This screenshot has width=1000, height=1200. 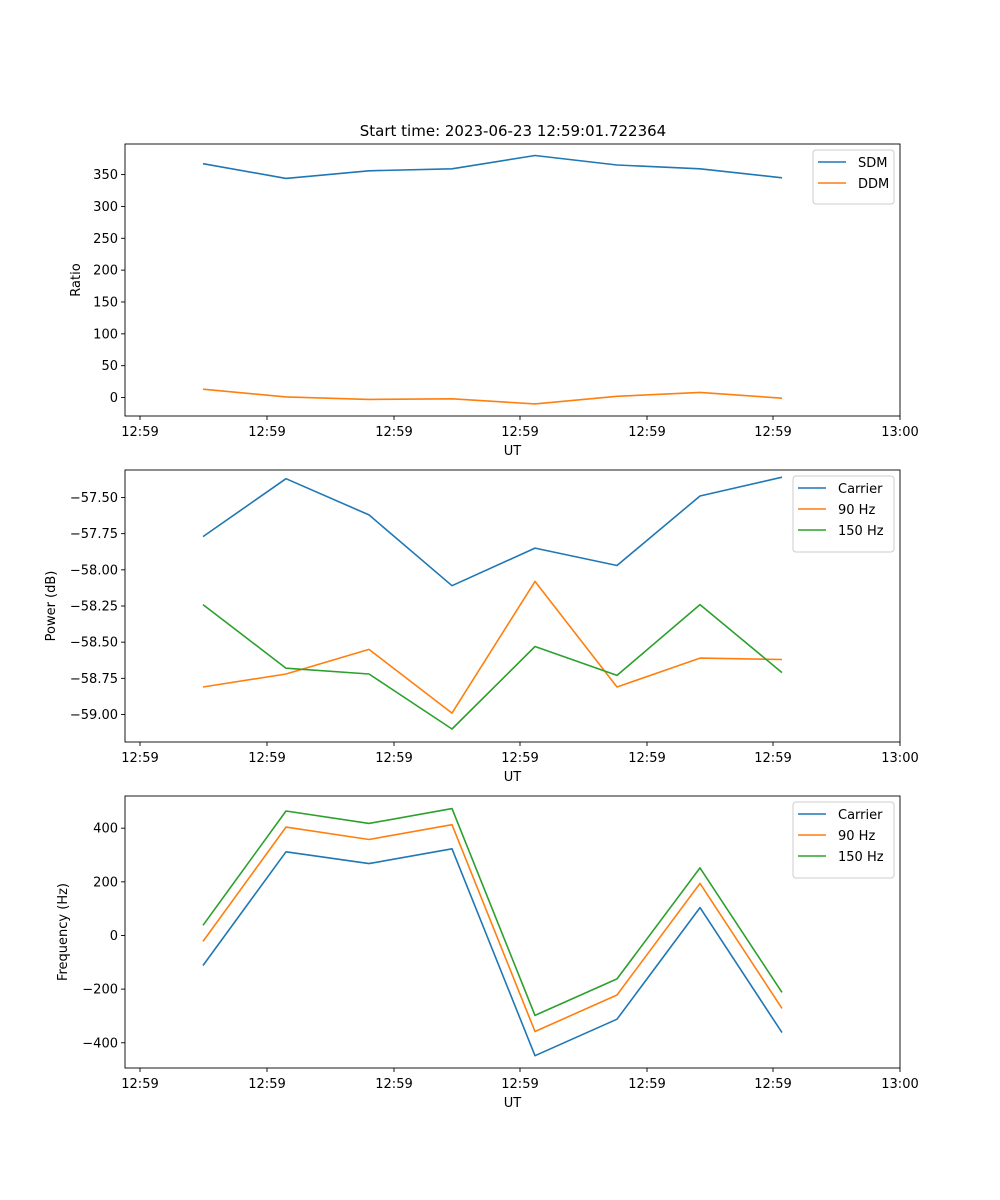 What do you see at coordinates (51, 606) in the screenshot?
I see `y-axis-label: Power (dB)` at bounding box center [51, 606].